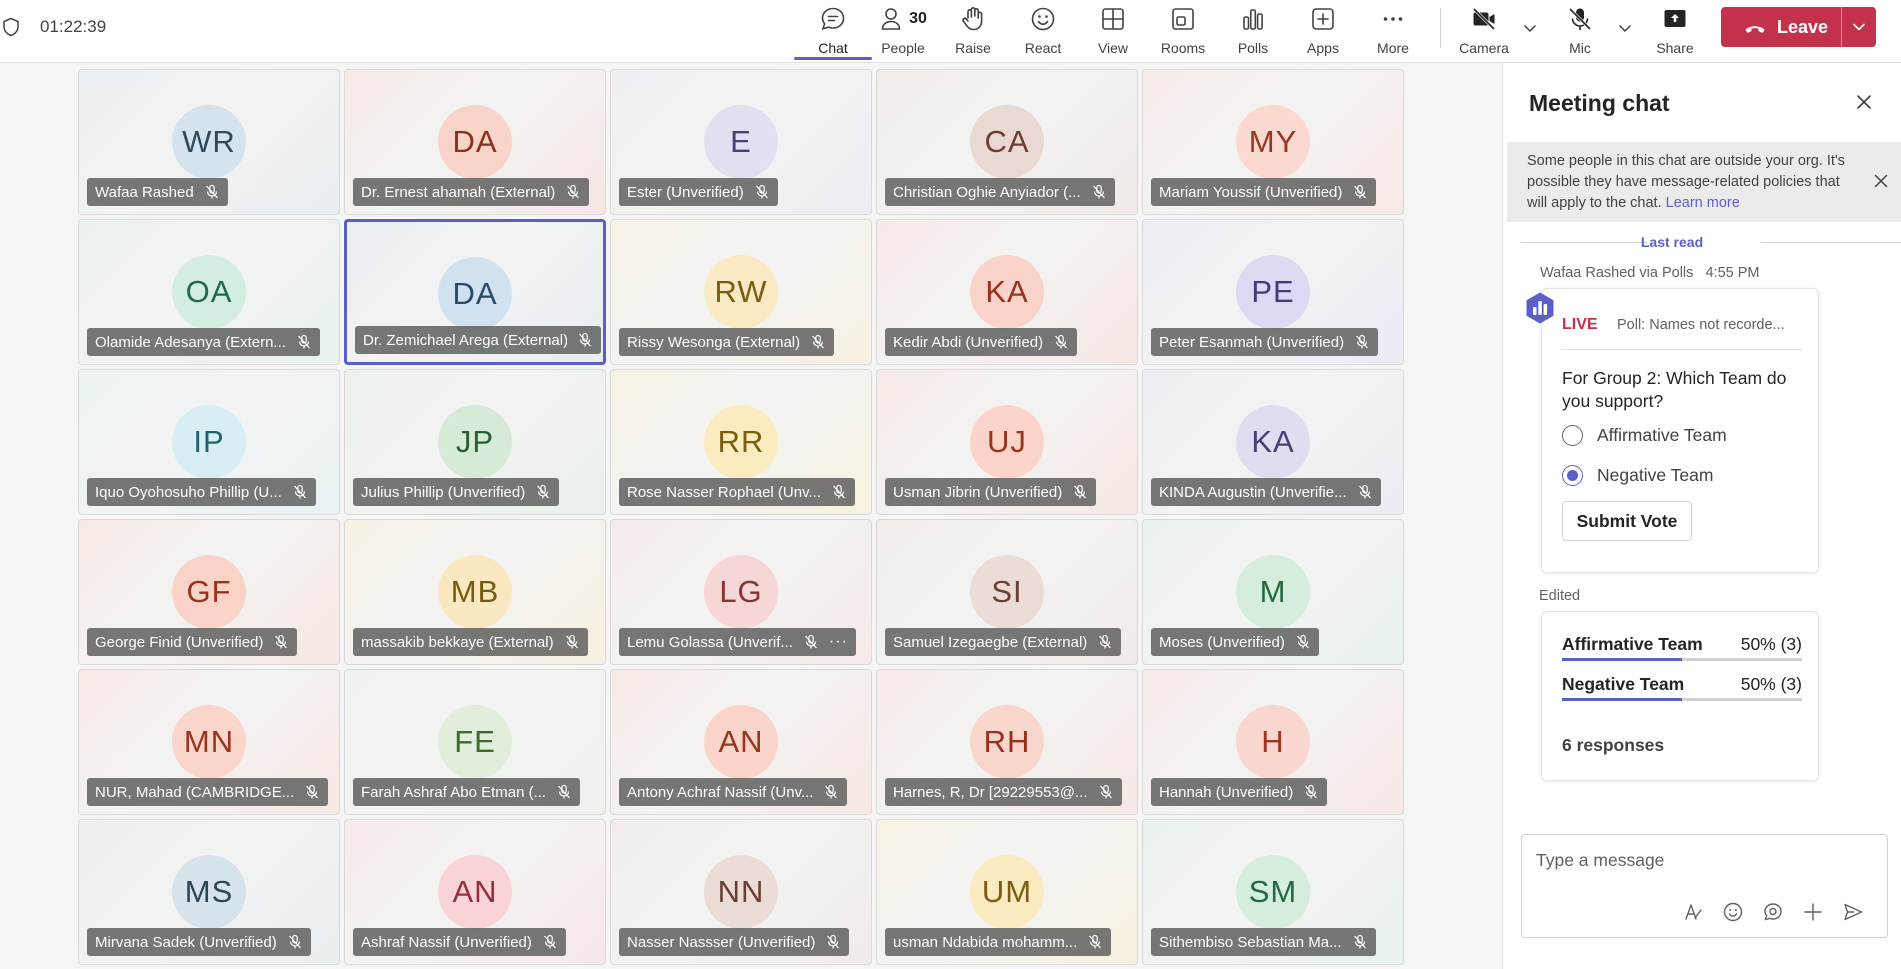  Describe the element at coordinates (192, 642) in the screenshot. I see `participant-nametag: George Finid (Unverified)` at that location.